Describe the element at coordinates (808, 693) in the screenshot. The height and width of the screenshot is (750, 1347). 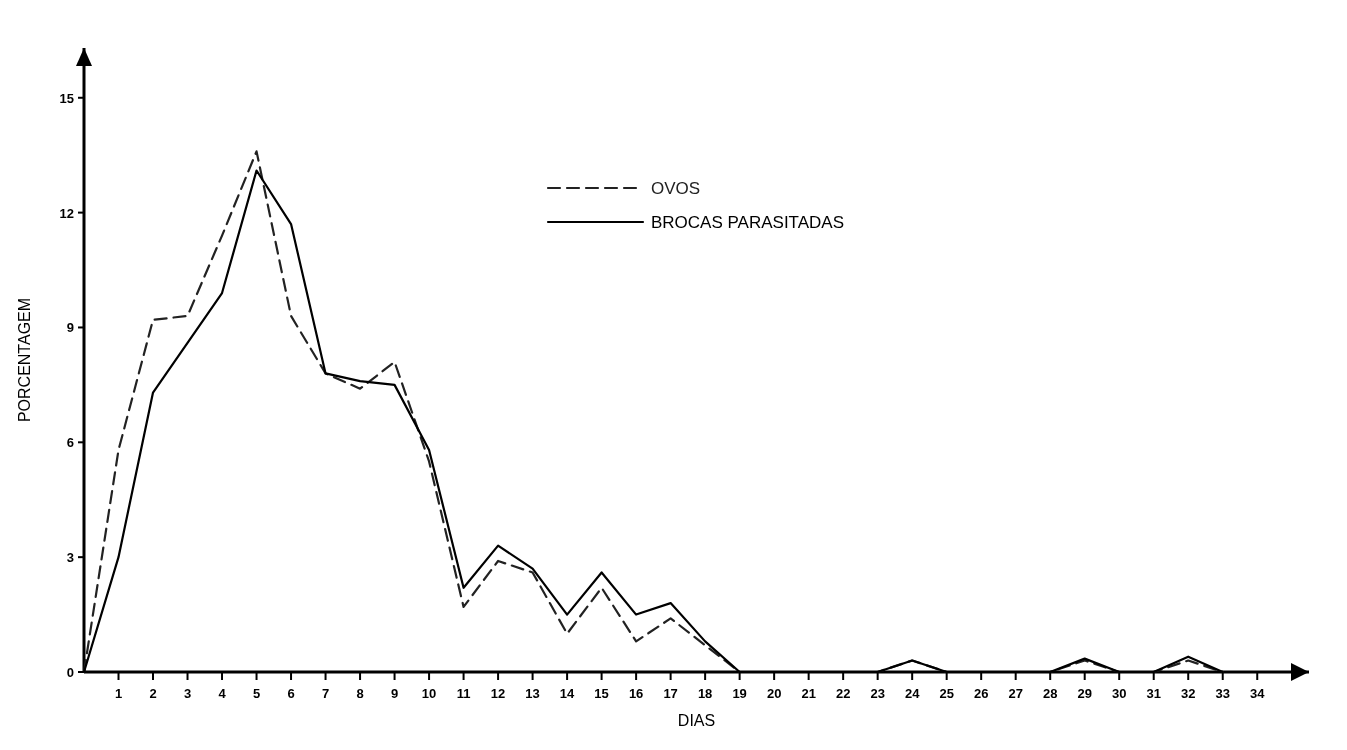
I see `x-tick-label: 21` at that location.